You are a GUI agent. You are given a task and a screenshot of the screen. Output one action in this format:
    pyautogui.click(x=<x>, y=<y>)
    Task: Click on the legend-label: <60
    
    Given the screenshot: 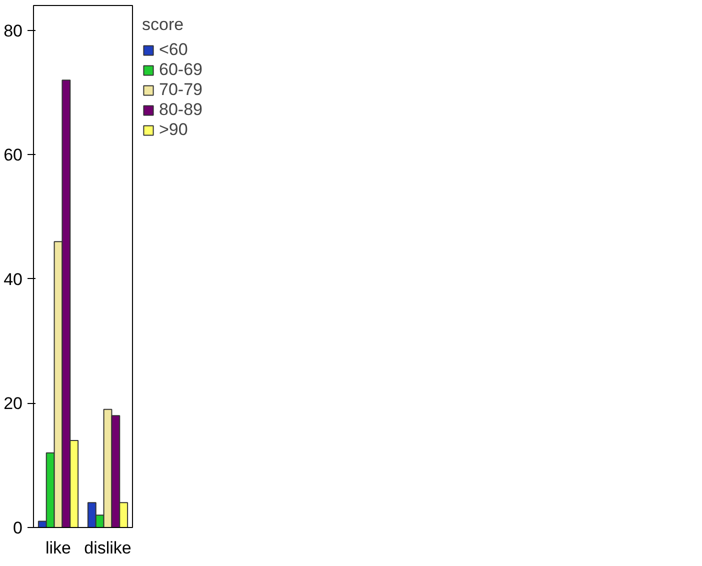 What is the action you would take?
    pyautogui.click(x=173, y=50)
    